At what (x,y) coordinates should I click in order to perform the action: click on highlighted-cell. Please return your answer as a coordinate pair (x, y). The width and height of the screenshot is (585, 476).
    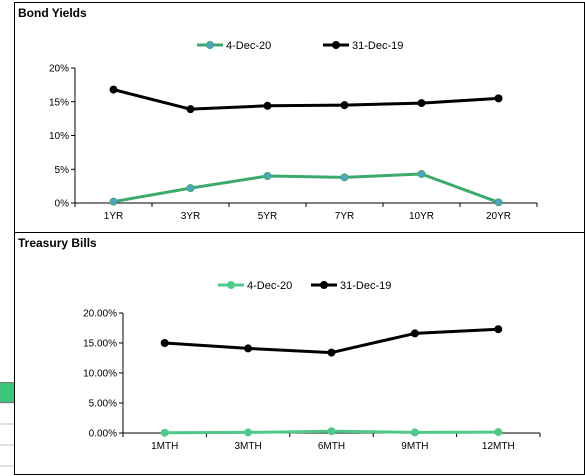
    Looking at the image, I should click on (7, 392).